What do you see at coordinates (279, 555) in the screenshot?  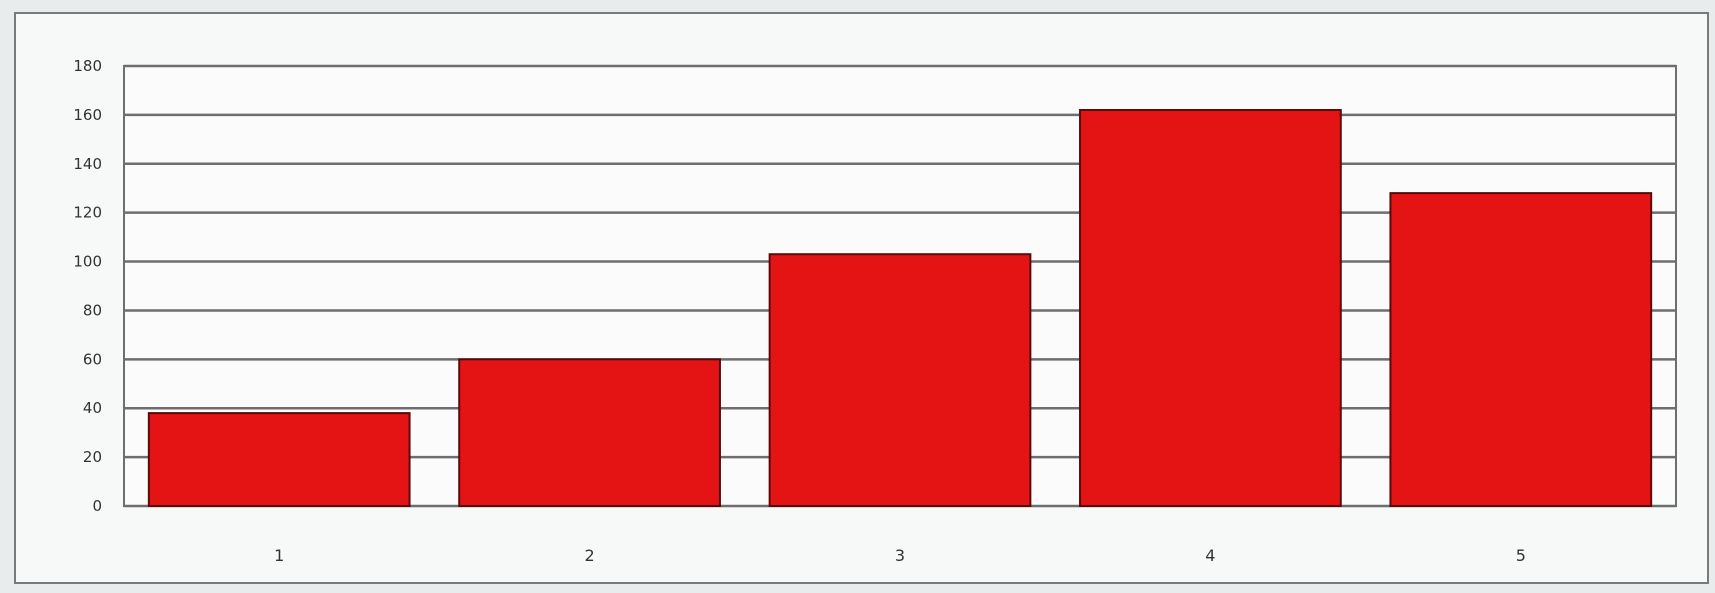 I see `x-tick-label: 1` at bounding box center [279, 555].